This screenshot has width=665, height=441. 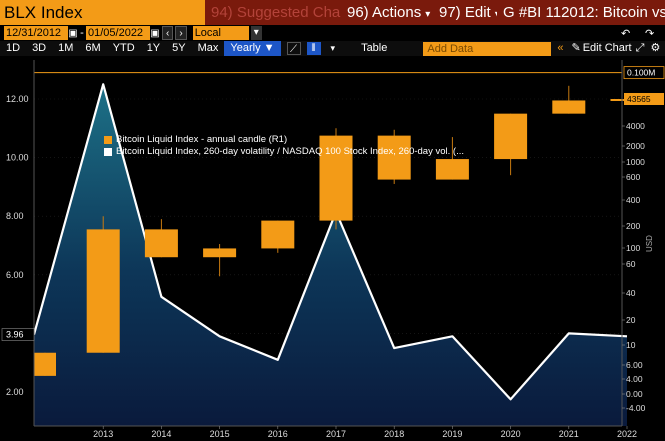 What do you see at coordinates (17, 99) in the screenshot?
I see `left-tick-label: 12.00` at bounding box center [17, 99].